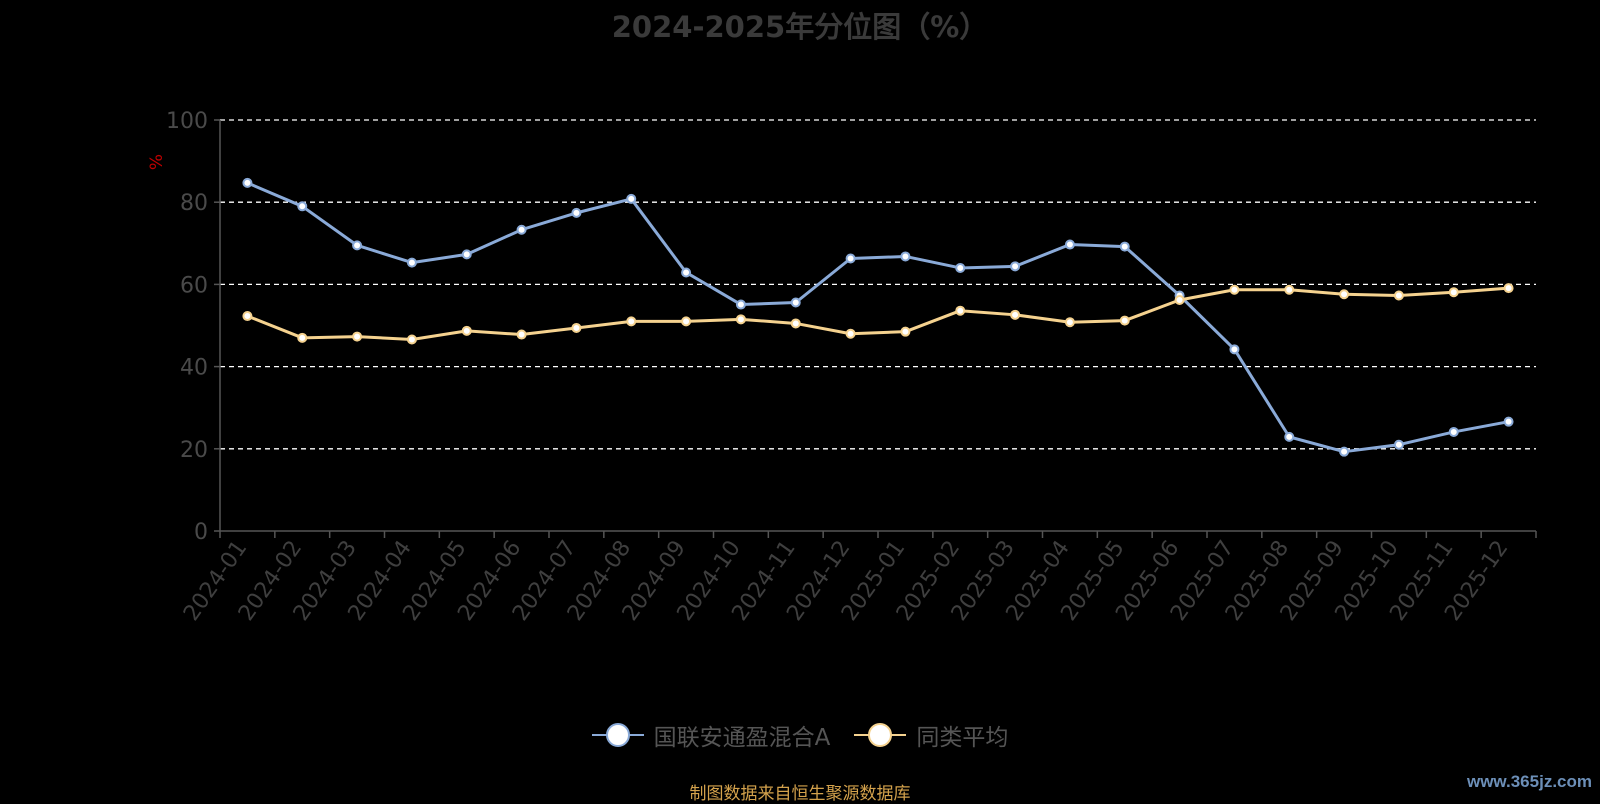 The image size is (1600, 804). I want to click on legend: 国联安通盈混合A 同类平均, so click(800, 735).